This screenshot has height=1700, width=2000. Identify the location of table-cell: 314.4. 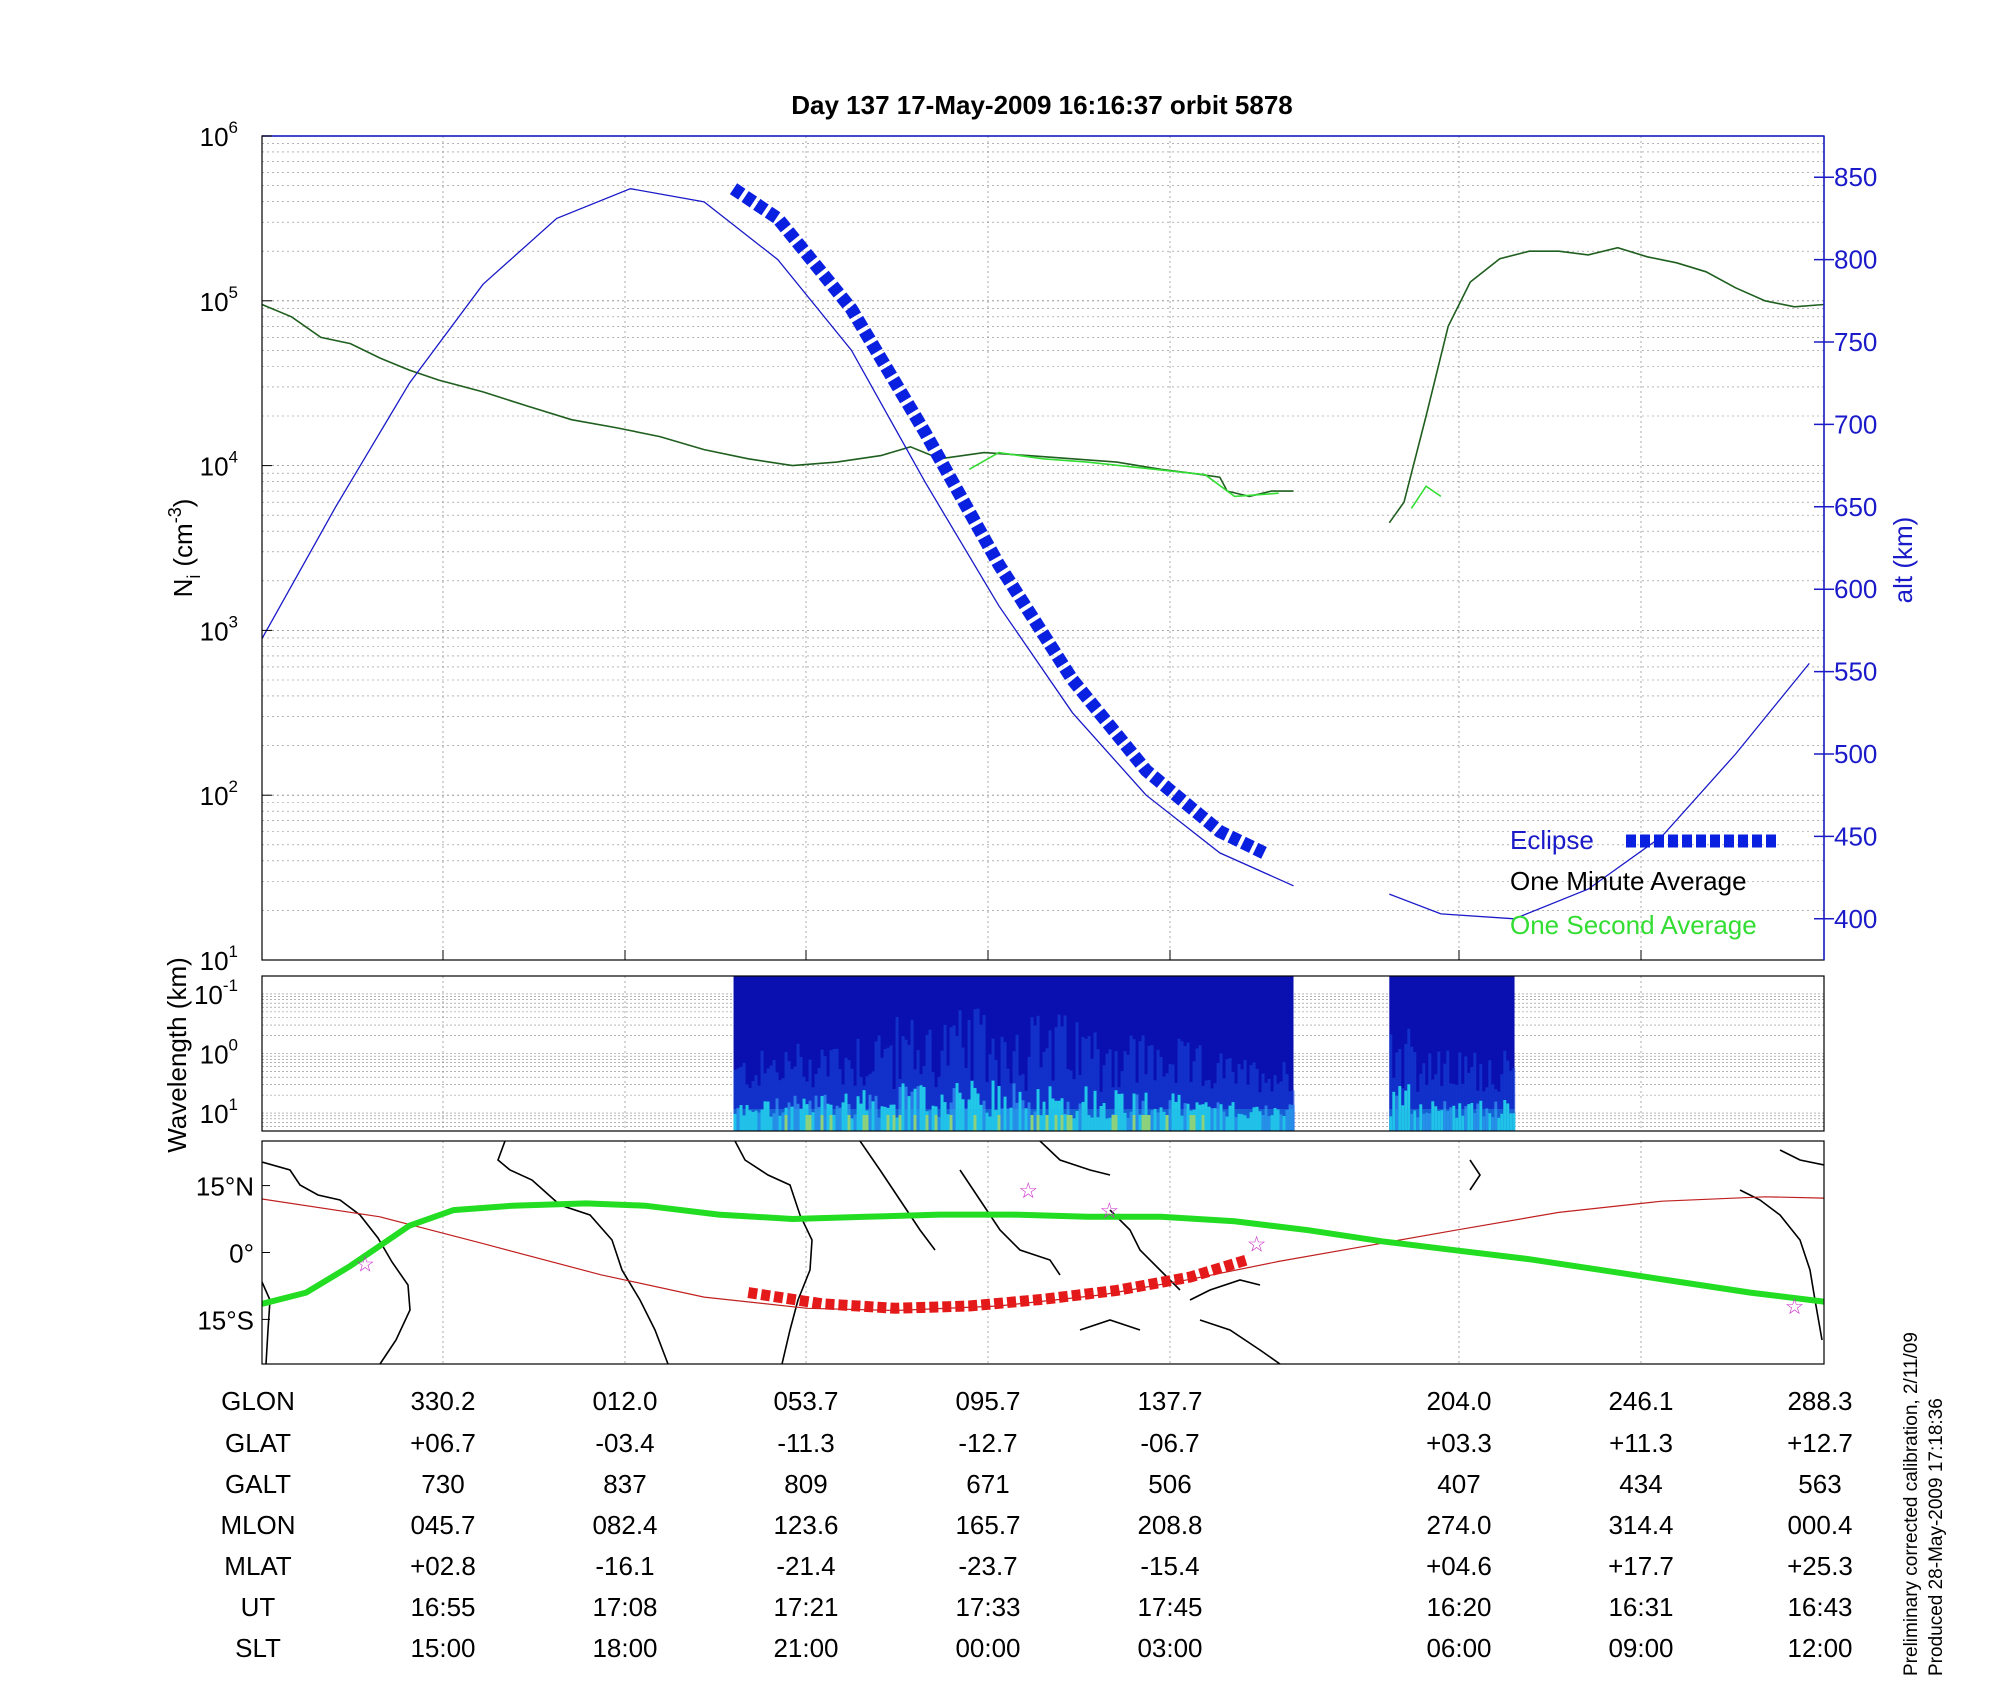
(1640, 1525).